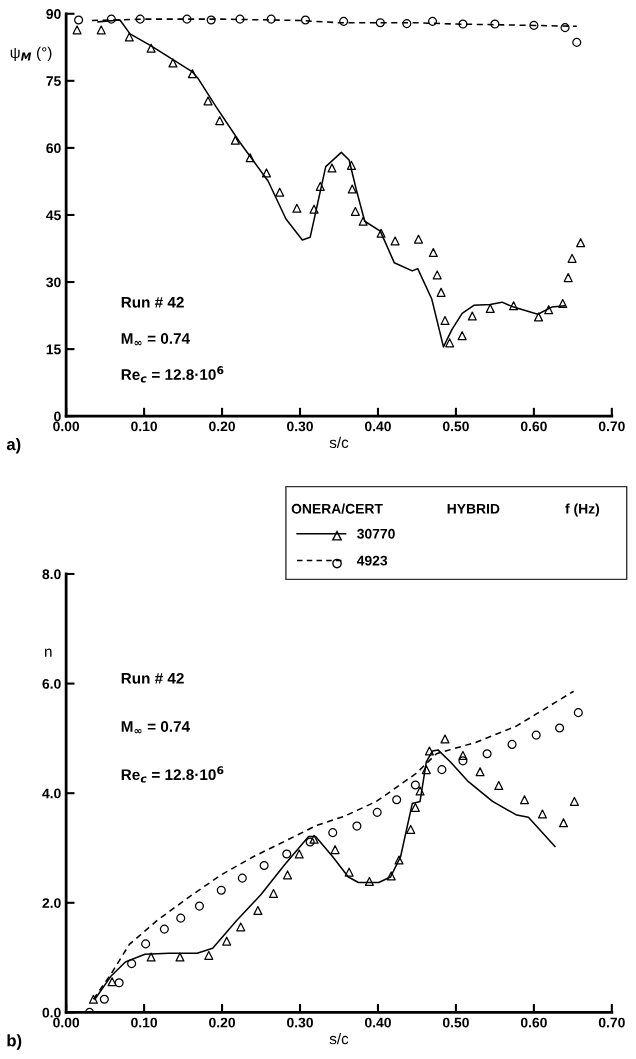 This screenshot has width=636, height=1059. I want to click on legend-label: 4923, so click(372, 560).